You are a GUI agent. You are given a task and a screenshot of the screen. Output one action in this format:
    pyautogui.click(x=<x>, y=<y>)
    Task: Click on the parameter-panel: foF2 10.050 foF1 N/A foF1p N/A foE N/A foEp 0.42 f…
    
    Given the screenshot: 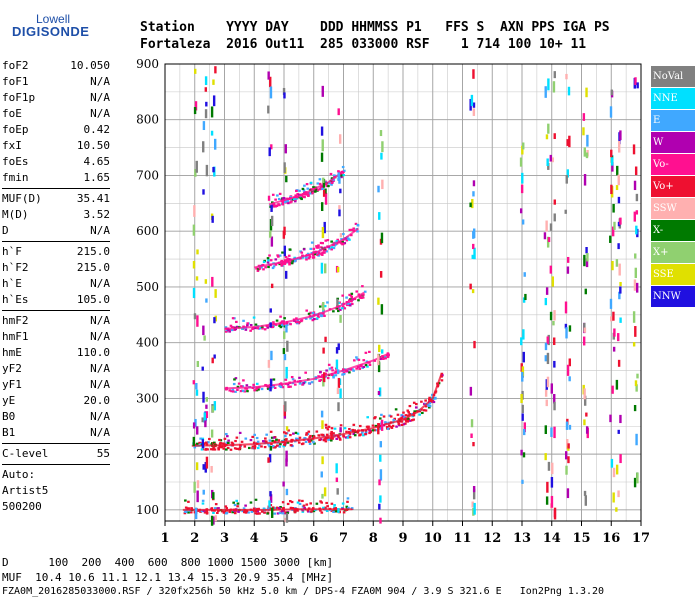 What is the action you would take?
    pyautogui.click(x=56, y=286)
    